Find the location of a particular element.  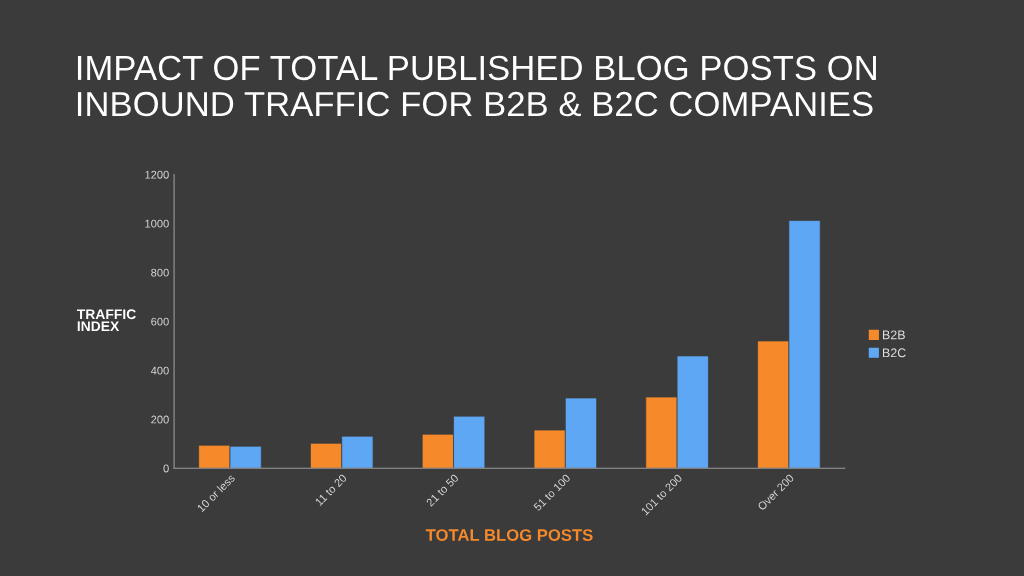

y-tick-label: 0 is located at coordinates (166, 468).